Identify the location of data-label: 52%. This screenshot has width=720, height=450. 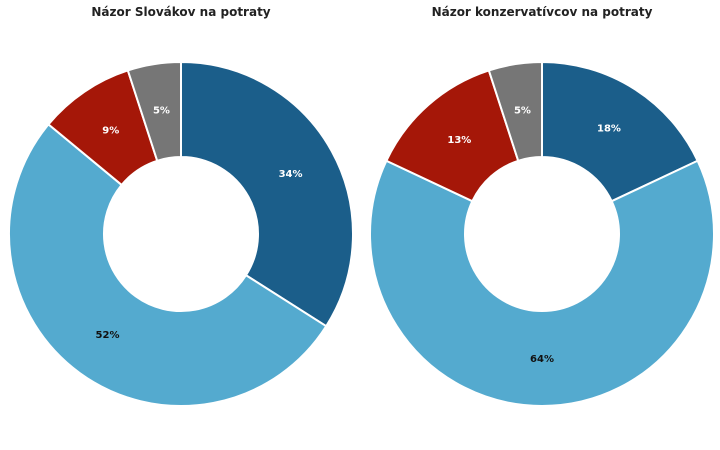
(108, 335).